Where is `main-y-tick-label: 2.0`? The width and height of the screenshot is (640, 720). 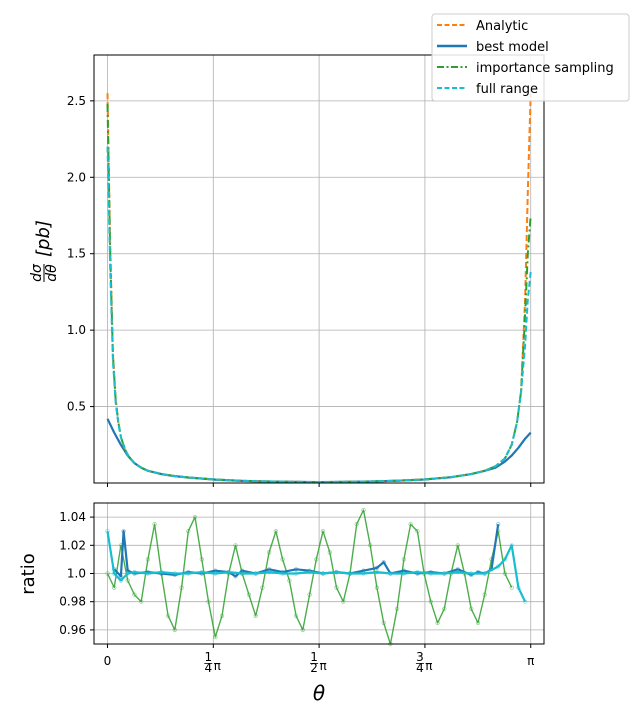
main-y-tick-label: 2.0 is located at coordinates (76, 177).